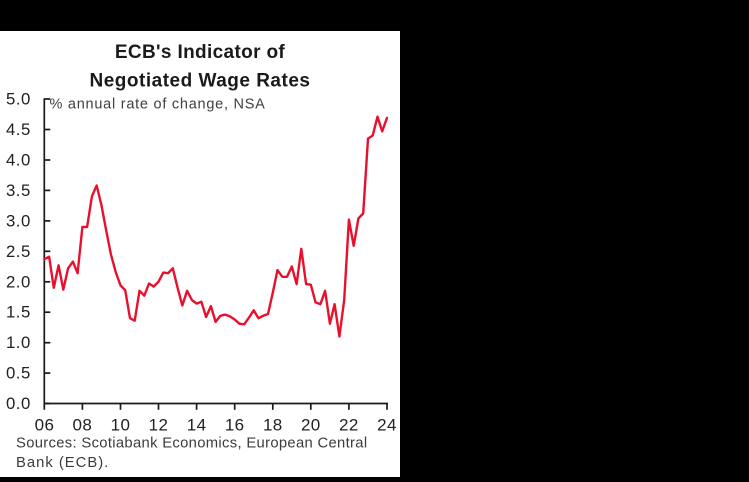 This screenshot has width=749, height=482. What do you see at coordinates (273, 425) in the screenshot?
I see `svg-text: 18` at bounding box center [273, 425].